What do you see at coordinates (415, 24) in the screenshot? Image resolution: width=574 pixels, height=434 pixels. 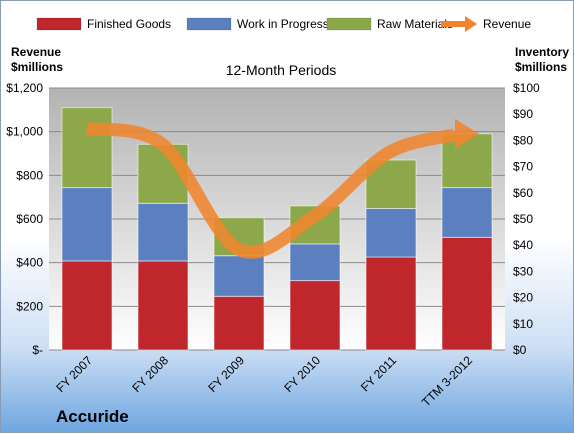 I see `legend-label: Raw Materials` at bounding box center [415, 24].